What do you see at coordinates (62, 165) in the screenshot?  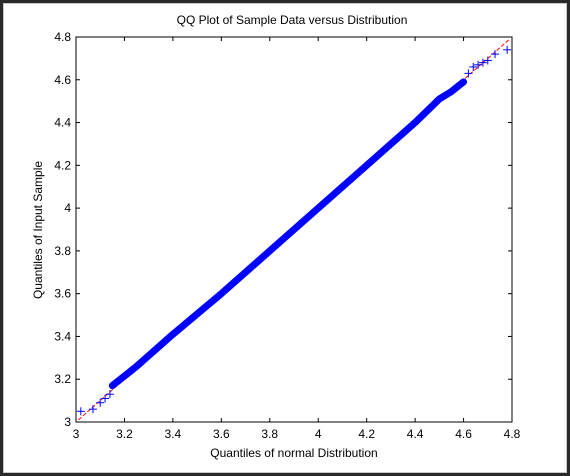 I see `y-tick-label: 4.2` at bounding box center [62, 165].